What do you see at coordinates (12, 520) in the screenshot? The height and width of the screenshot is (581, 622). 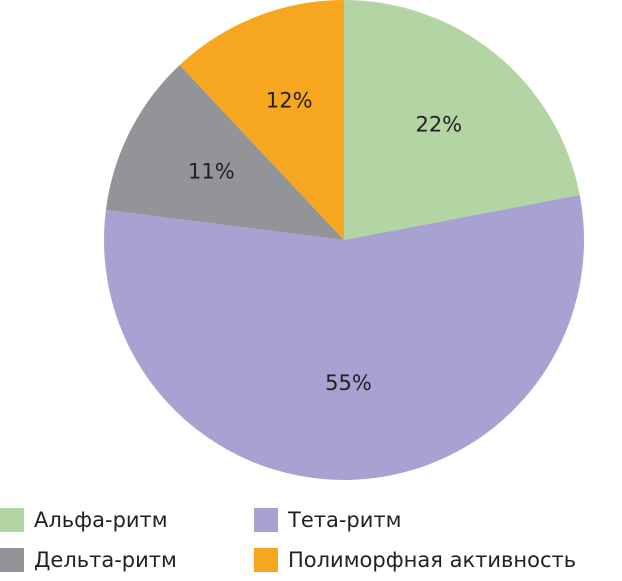 I see `legend-swatch-alpha` at bounding box center [12, 520].